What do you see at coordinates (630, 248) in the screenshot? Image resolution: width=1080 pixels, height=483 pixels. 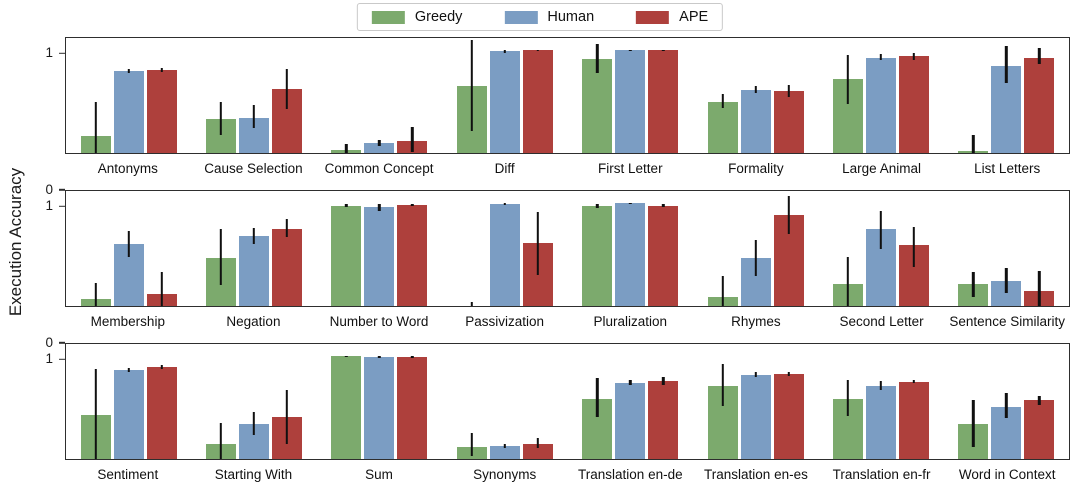 I see `bar-group-pluralization` at bounding box center [630, 248].